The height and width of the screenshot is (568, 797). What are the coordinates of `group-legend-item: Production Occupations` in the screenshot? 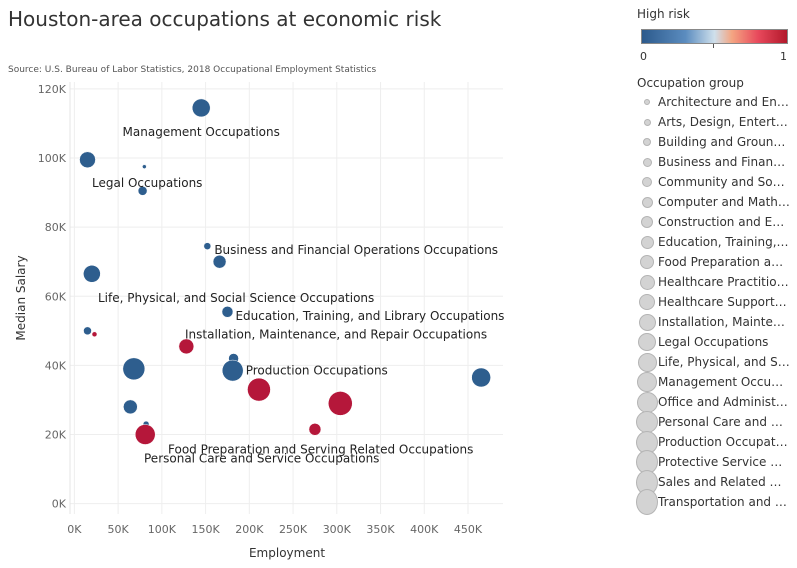 It's located at (716, 442).